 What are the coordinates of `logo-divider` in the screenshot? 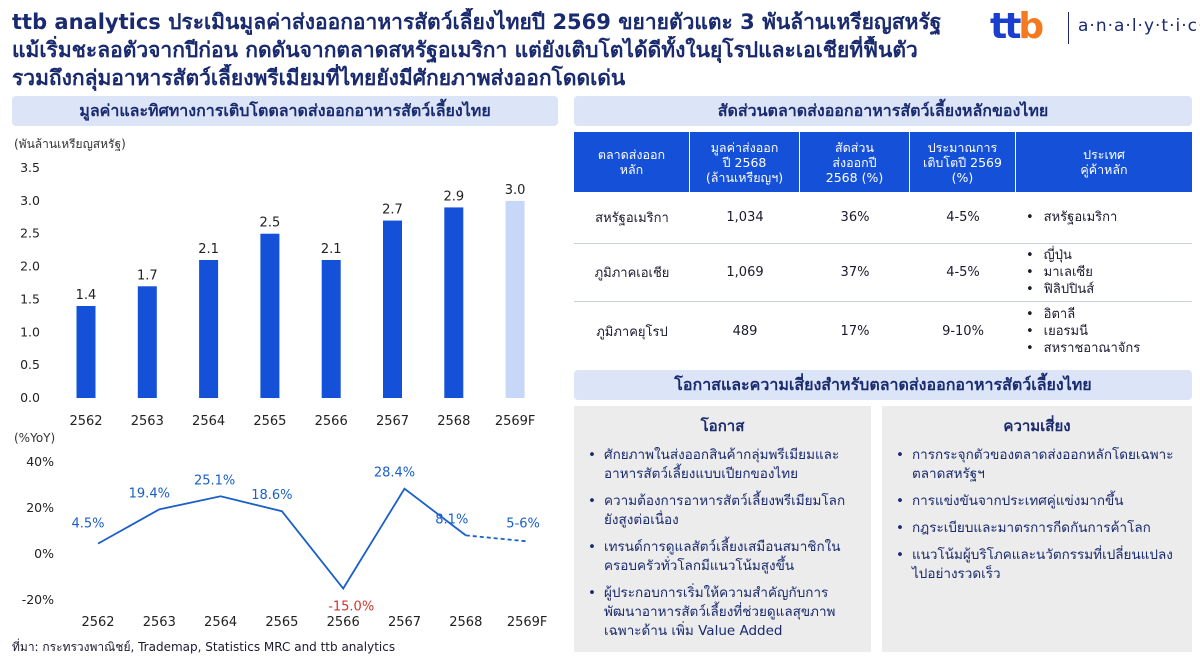 It's located at (1068, 28).